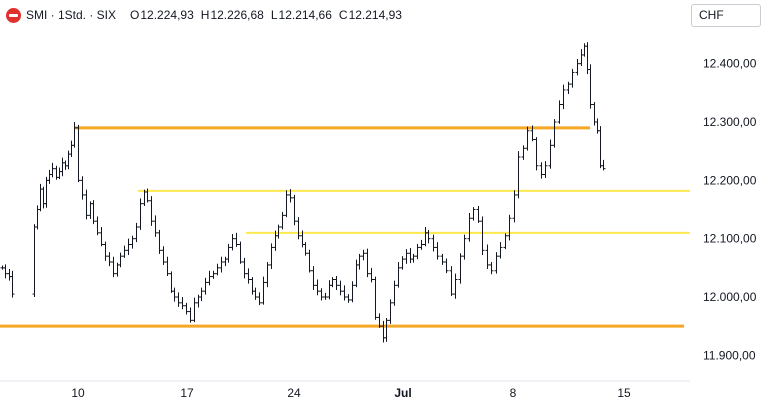 Image resolution: width=766 pixels, height=405 pixels. Describe the element at coordinates (513, 393) in the screenshot. I see `time-tick-label: 8` at that location.